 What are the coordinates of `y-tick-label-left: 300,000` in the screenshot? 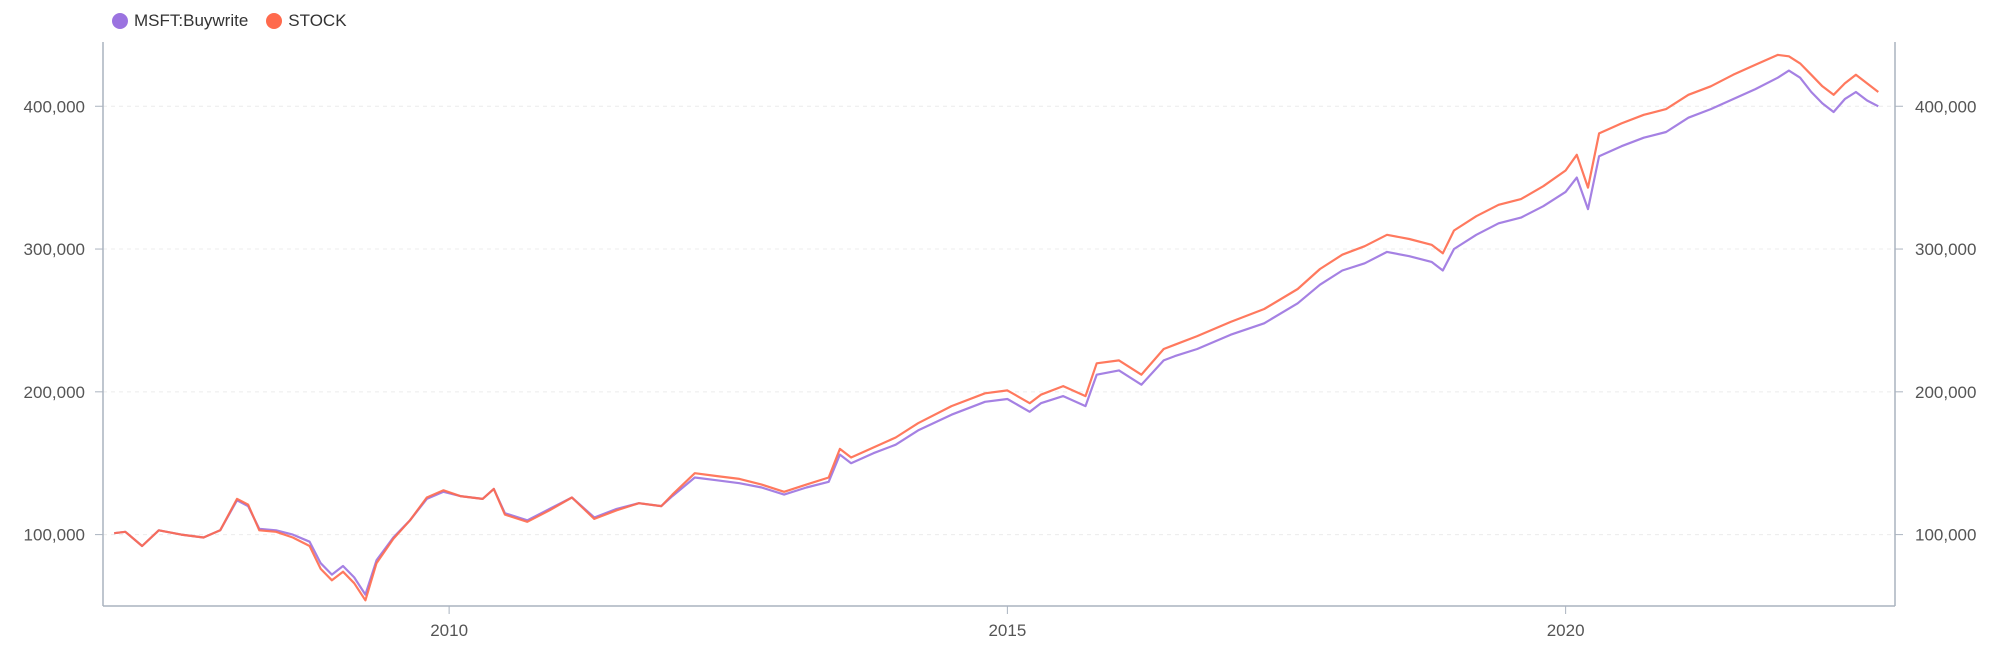 It's located at (54, 249).